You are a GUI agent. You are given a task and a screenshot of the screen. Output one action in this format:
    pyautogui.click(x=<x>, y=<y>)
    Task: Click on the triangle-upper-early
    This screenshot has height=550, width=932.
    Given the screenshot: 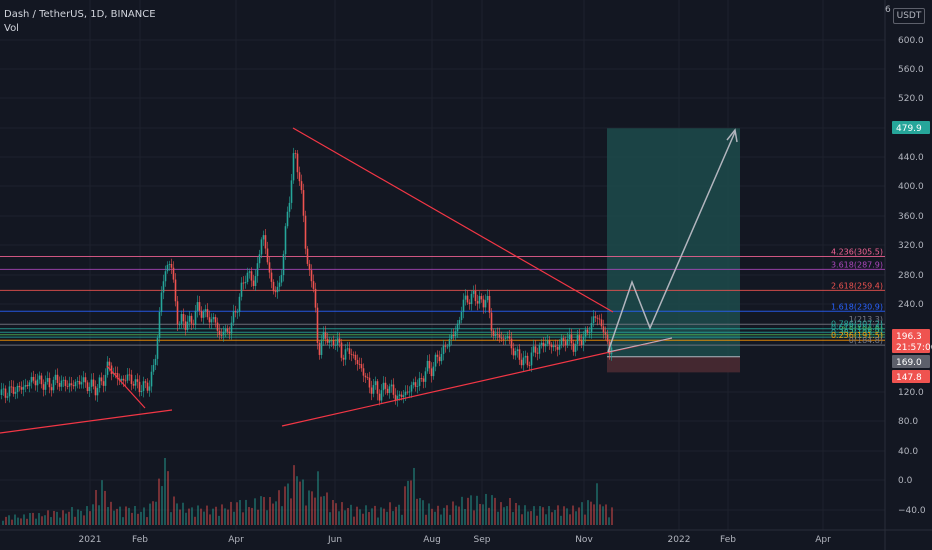 What is the action you would take?
    pyautogui.click(x=126, y=387)
    